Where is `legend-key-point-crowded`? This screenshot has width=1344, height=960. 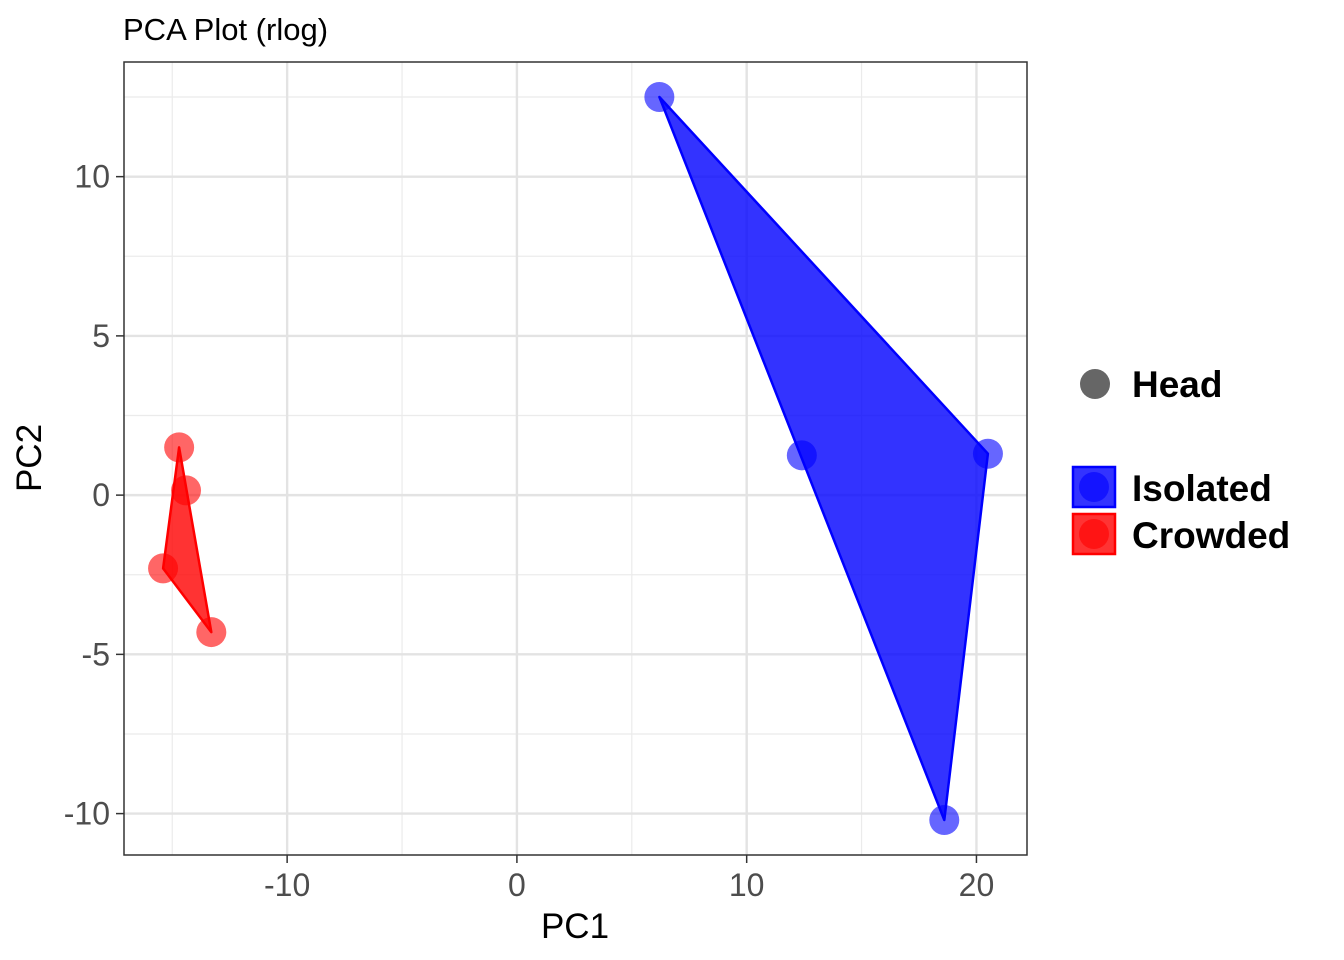 legend-key-point-crowded is located at coordinates (1094, 534).